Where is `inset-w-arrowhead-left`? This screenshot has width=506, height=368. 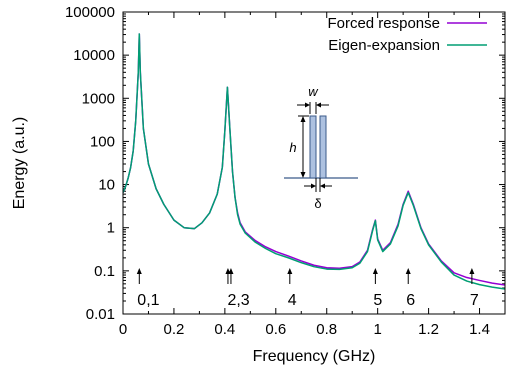 inset-w-arrowhead-left is located at coordinates (307, 105).